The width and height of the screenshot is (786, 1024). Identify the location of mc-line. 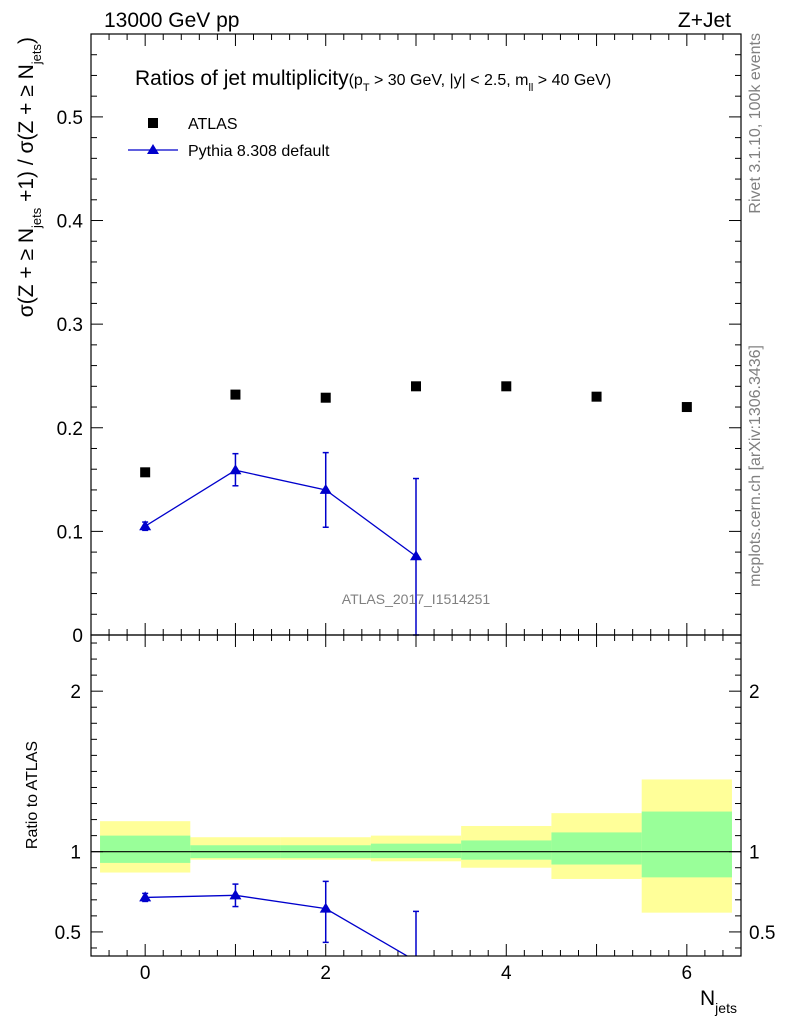
(280, 513).